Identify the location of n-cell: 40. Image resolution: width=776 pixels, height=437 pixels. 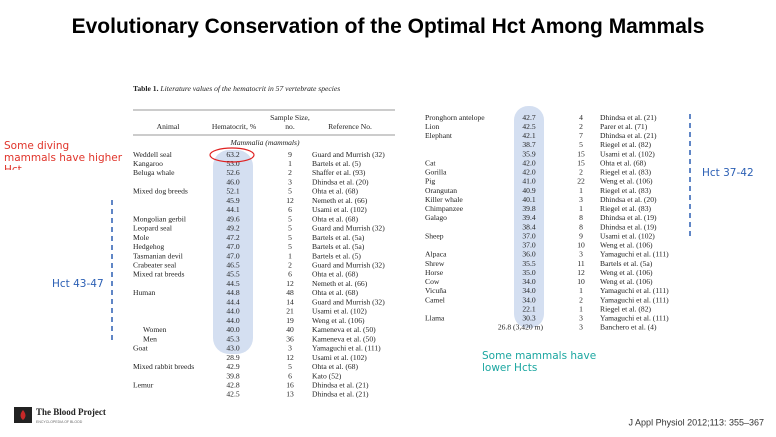
(290, 329).